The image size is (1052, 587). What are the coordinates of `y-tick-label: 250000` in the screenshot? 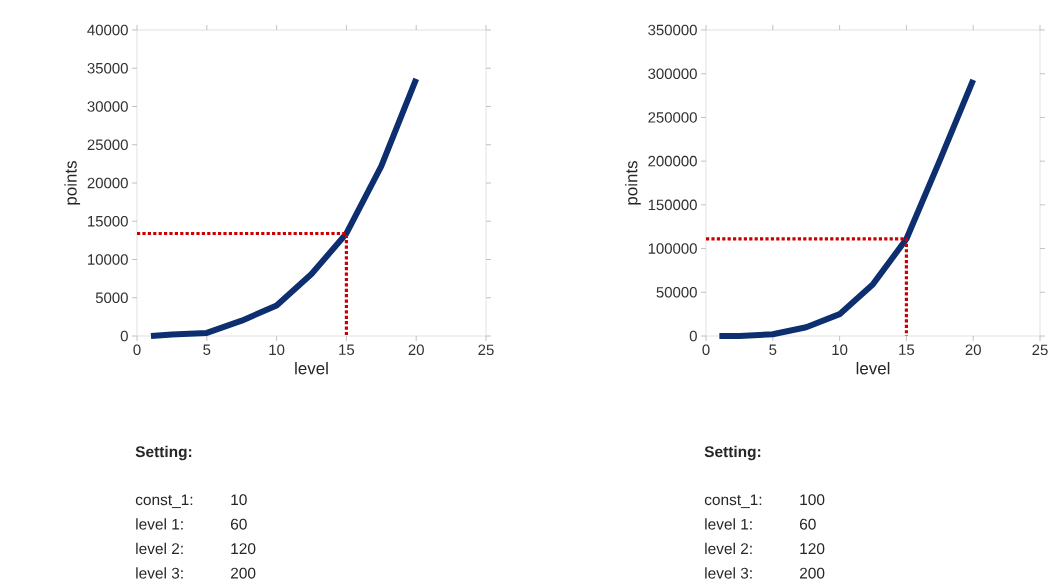 It's located at (672, 117).